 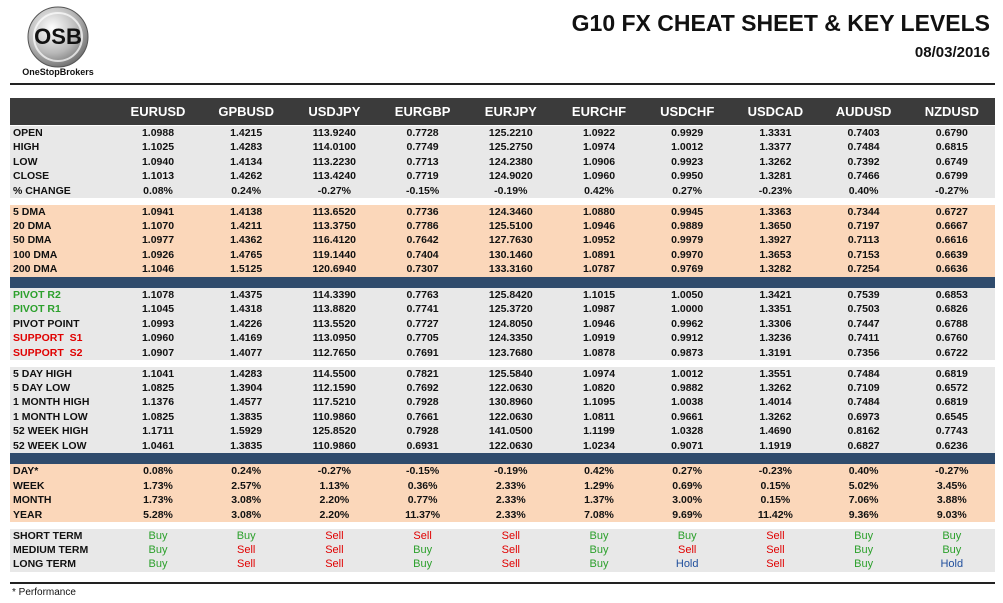 I want to click on cell-value: 125.8520, so click(x=334, y=431).